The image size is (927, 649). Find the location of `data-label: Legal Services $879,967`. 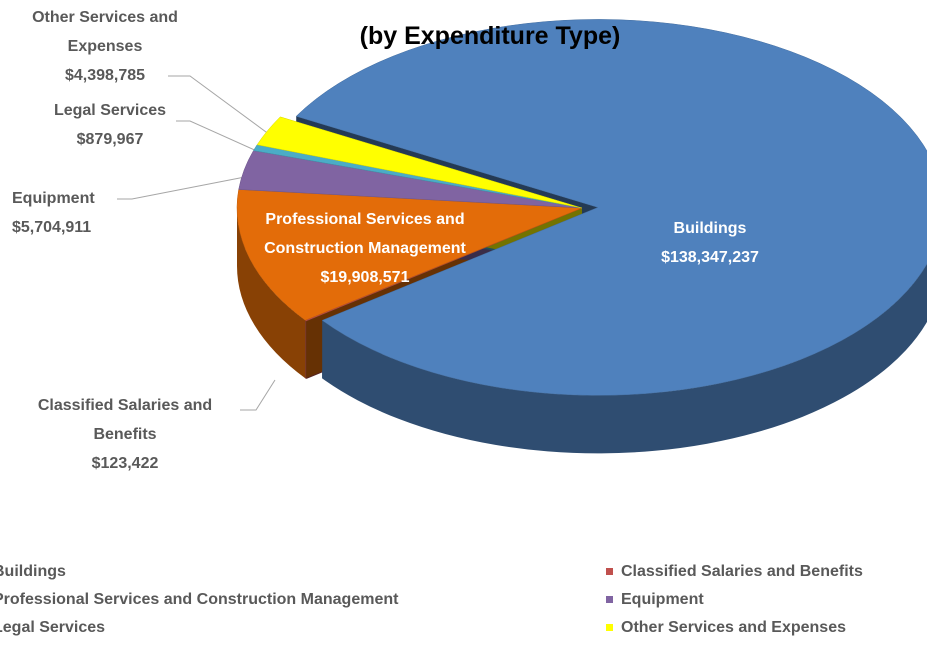

data-label: Legal Services $879,967 is located at coordinates (110, 125).